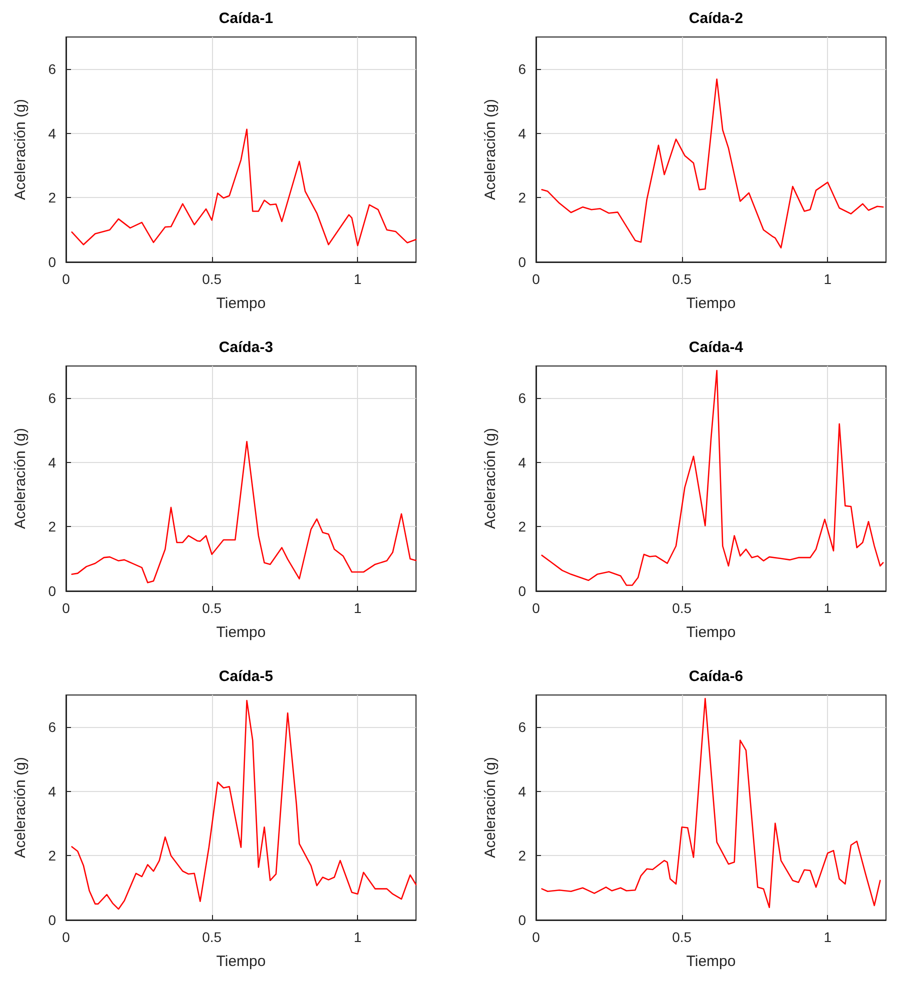 This screenshot has width=907, height=991. I want to click on chart-title: Caída-6, so click(716, 676).